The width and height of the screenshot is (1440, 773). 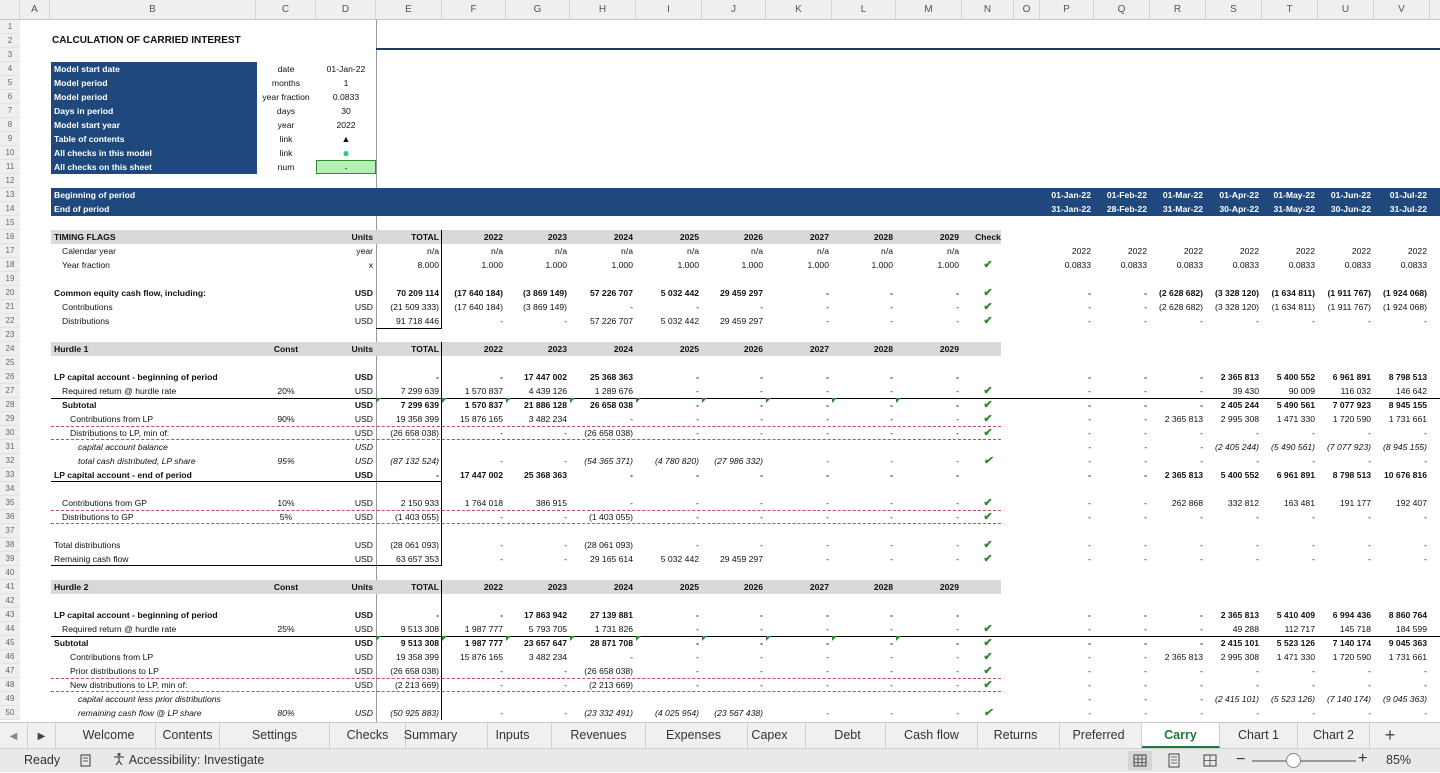 I want to click on model-info-value: 30, so click(x=346, y=111).